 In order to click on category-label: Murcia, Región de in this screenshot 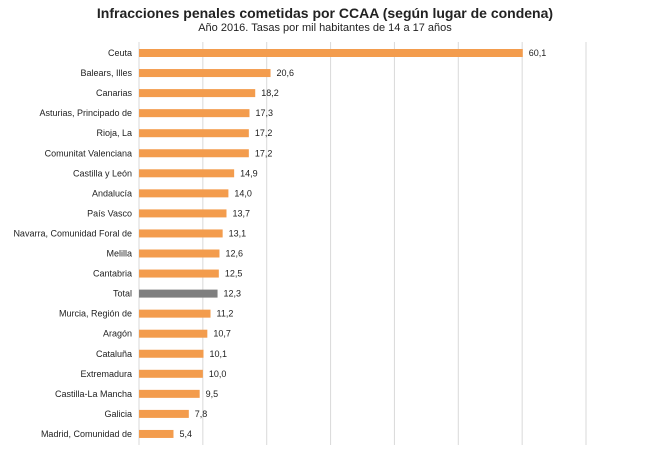, I will do `click(95, 314)`.